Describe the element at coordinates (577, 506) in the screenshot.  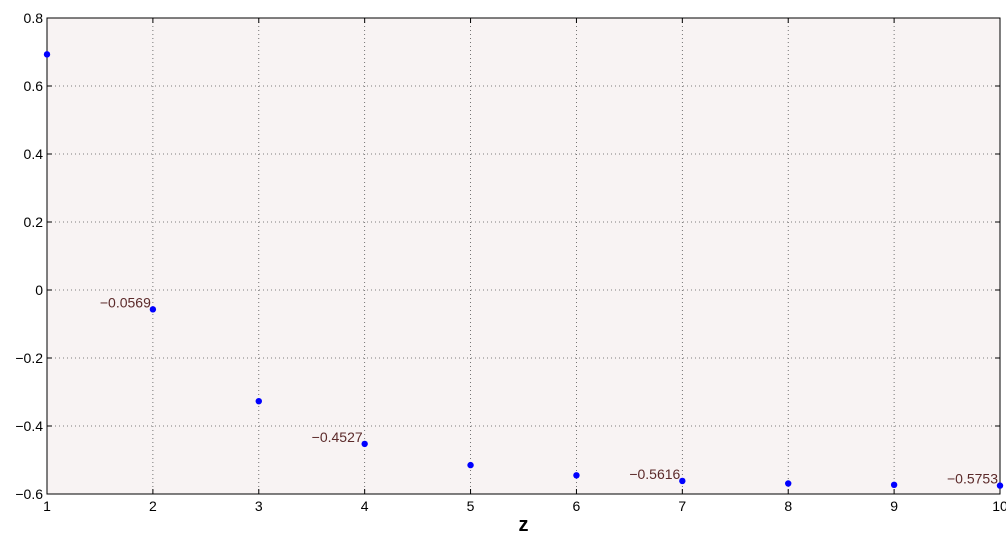
I see `x-tick-label: 6` at that location.